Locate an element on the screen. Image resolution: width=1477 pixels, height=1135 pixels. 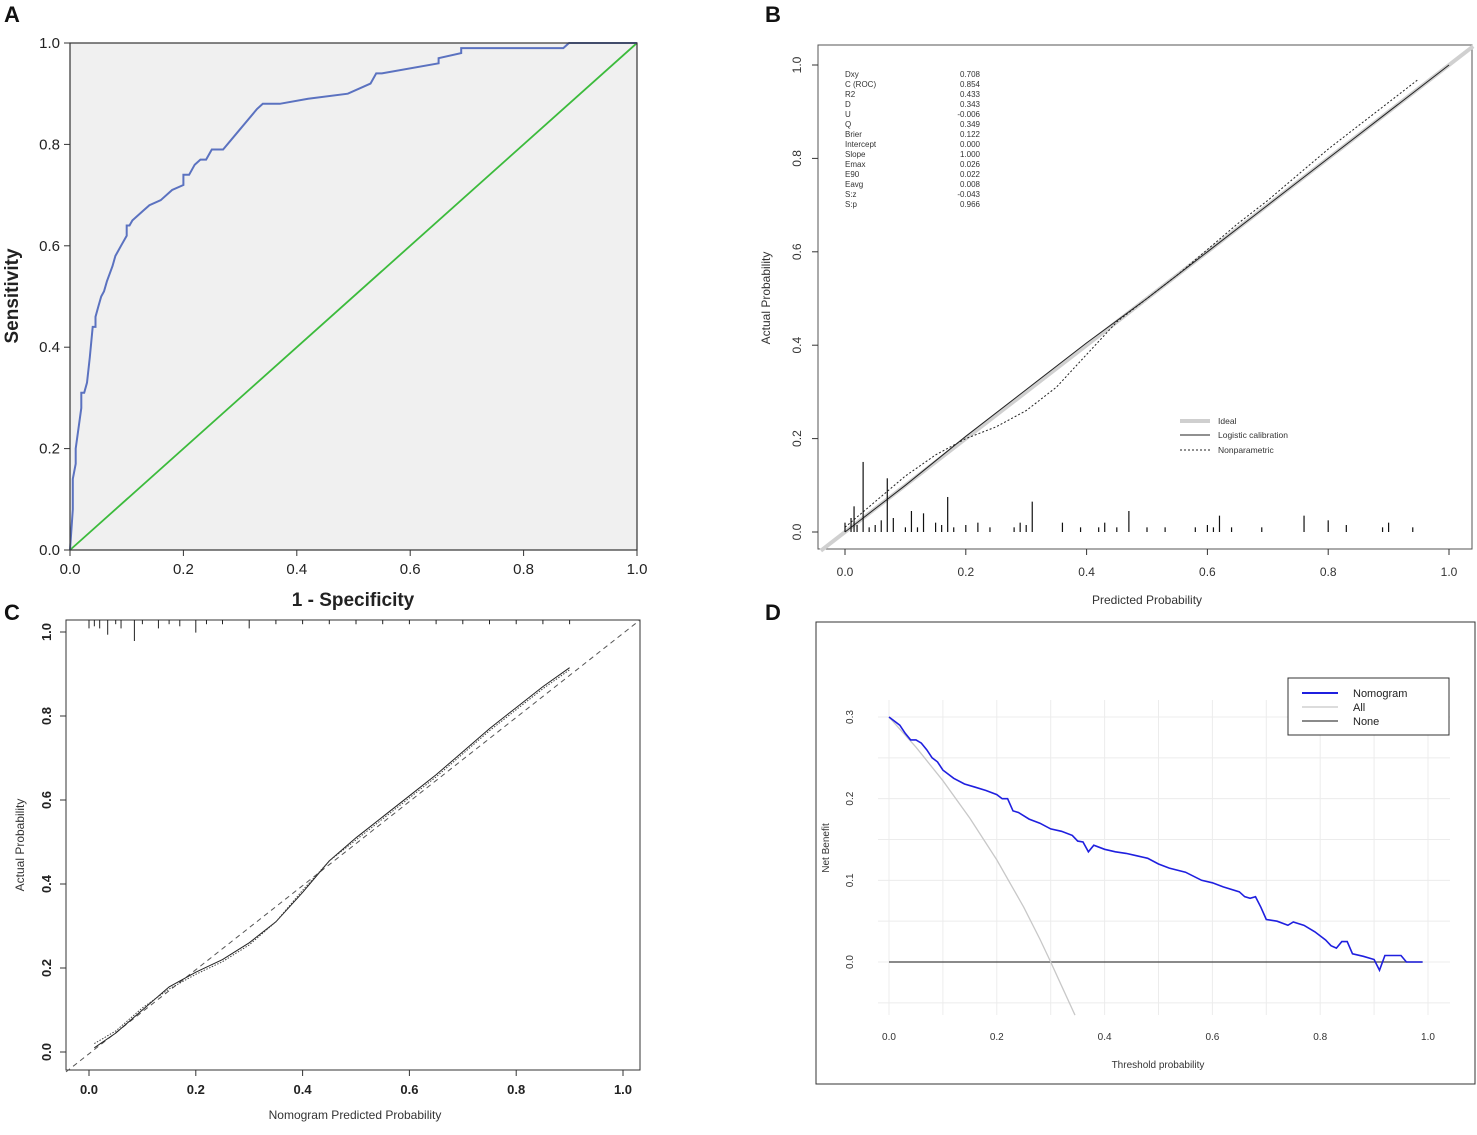
panel-b-stat-label: E90 is located at coordinates (852, 174).